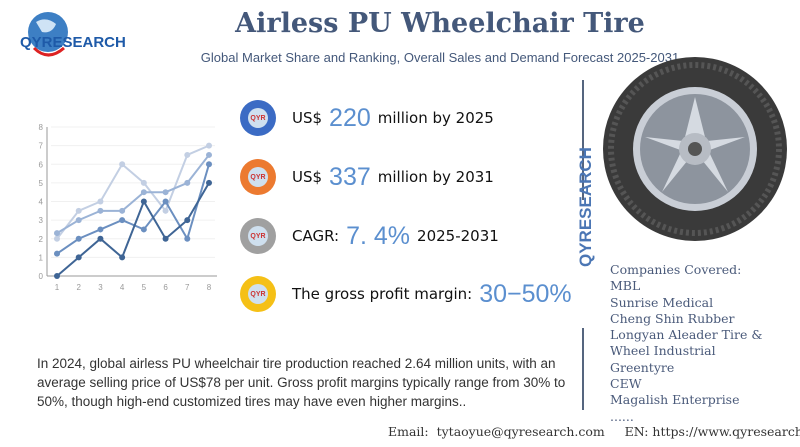 Image resolution: width=800 pixels, height=447 pixels. I want to click on stat-row: QYR CAGR: 7. 4% 2025-2031, so click(369, 236).